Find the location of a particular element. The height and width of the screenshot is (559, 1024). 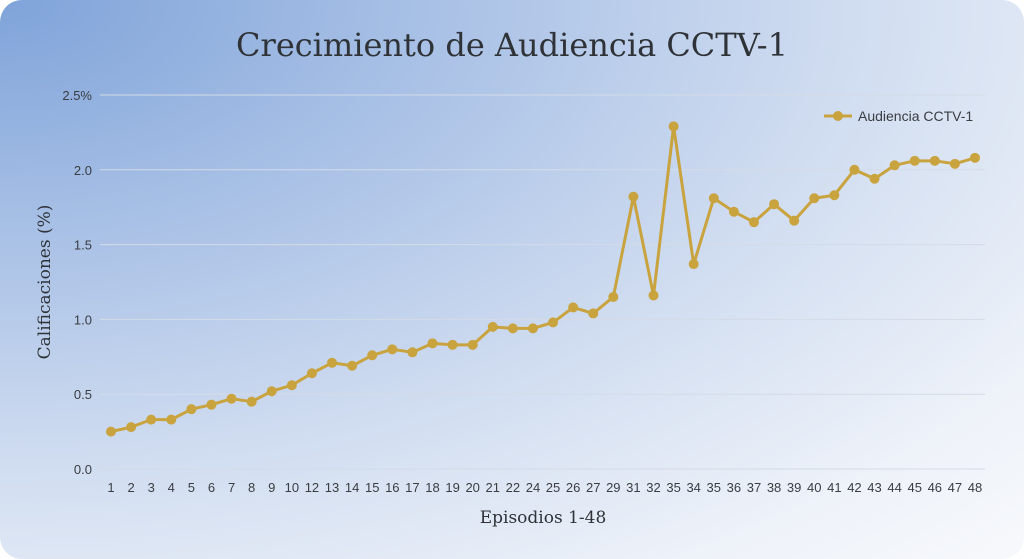

x-tick-label: 40 is located at coordinates (814, 487).